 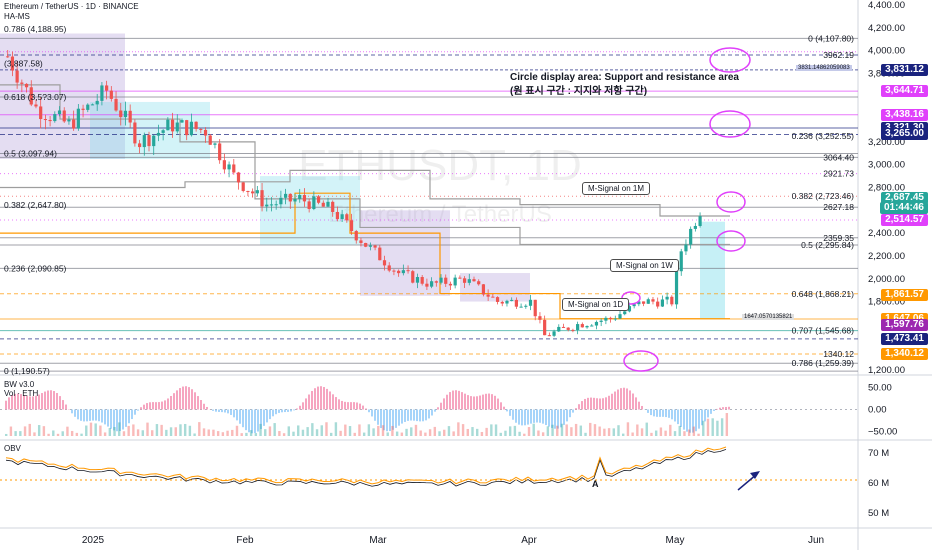 What do you see at coordinates (903, 208) in the screenshot?
I see `price-tag: 01:44:46` at bounding box center [903, 208].